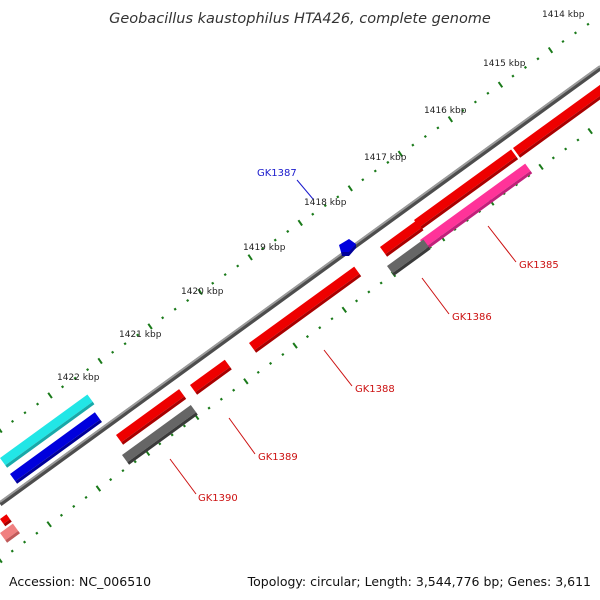 This screenshot has height=600, width=600. I want to click on leader-line-gk1388, so click(338, 368).